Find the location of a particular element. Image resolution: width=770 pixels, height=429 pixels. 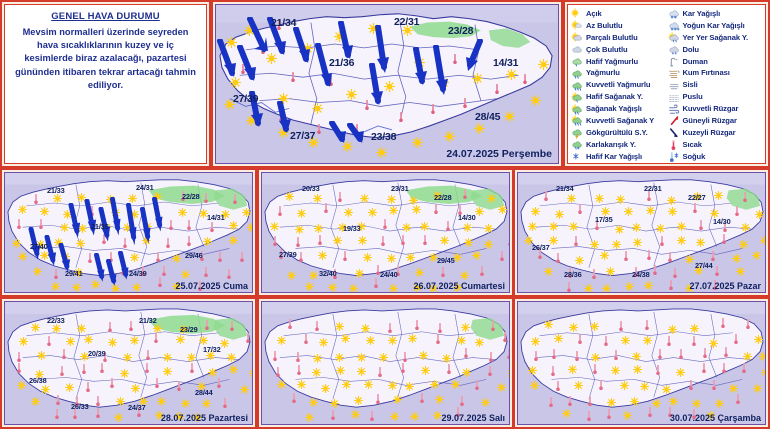

smoke-icon is located at coordinates (674, 61).